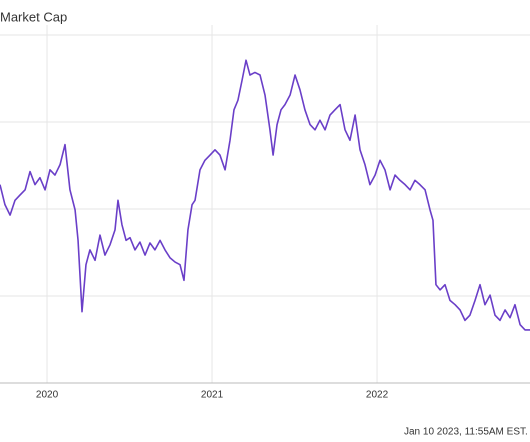 This screenshot has height=442, width=530. I want to click on x-tick-label: 2022, so click(377, 395).